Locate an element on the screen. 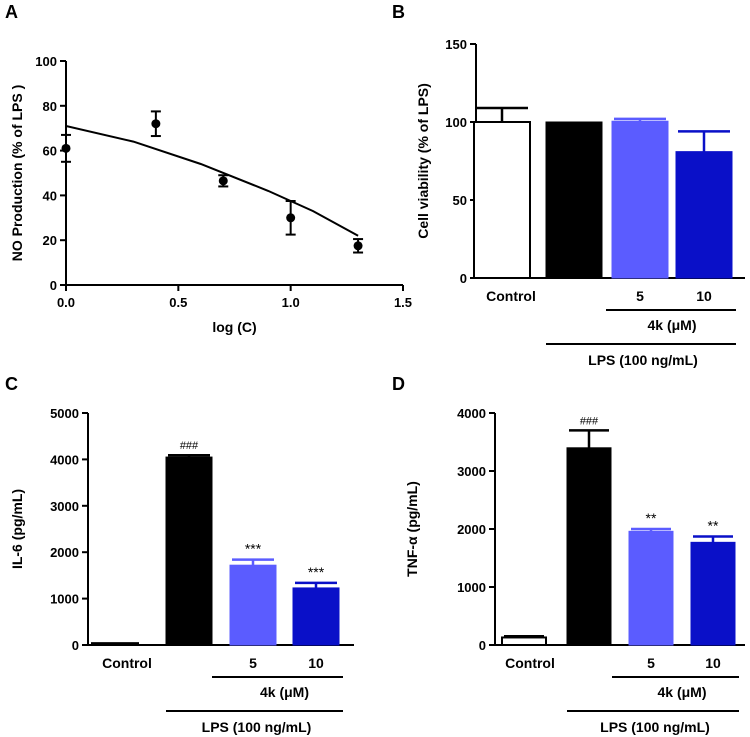  y-tick-label: 20 is located at coordinates (50, 240).